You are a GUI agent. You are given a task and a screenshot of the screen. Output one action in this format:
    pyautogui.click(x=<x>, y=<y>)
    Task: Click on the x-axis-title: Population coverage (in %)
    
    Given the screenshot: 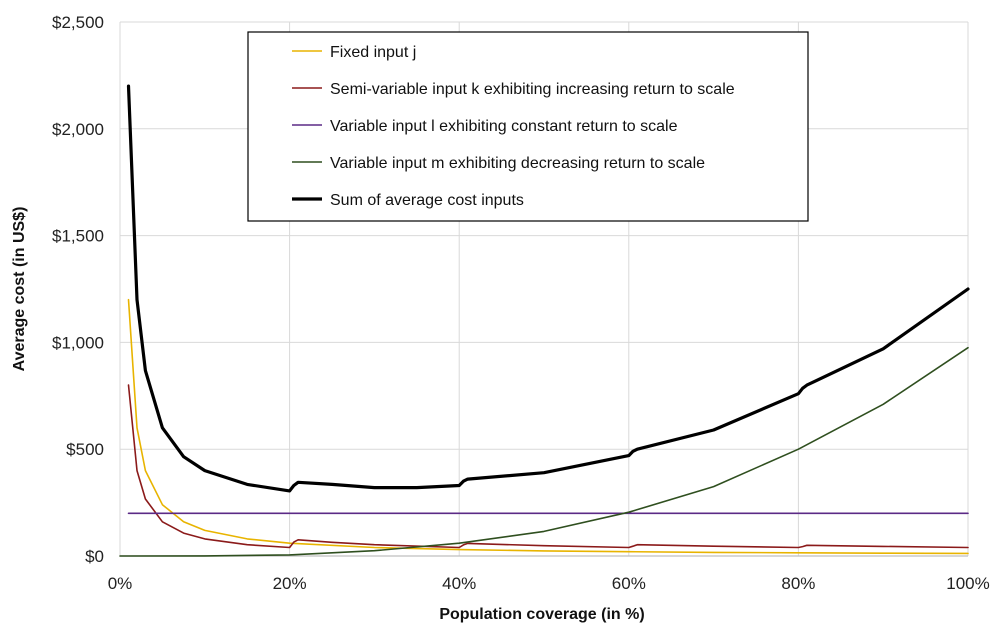 What is the action you would take?
    pyautogui.click(x=541, y=614)
    